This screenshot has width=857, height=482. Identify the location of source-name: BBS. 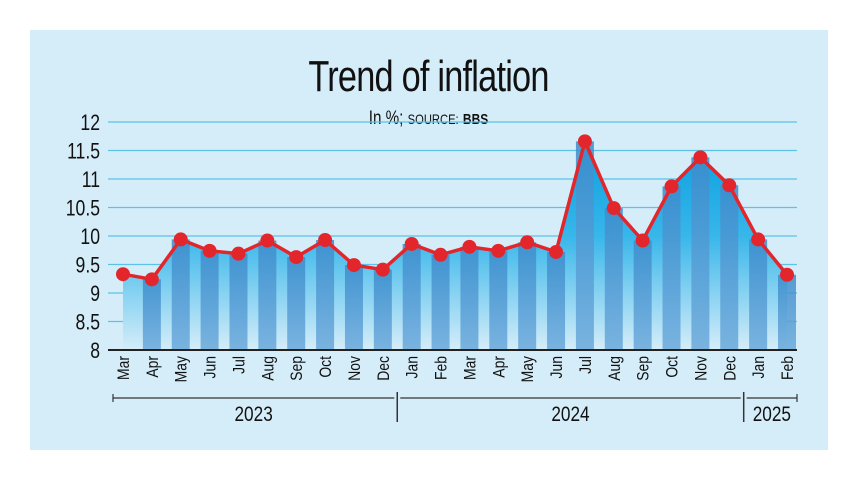
(475, 119).